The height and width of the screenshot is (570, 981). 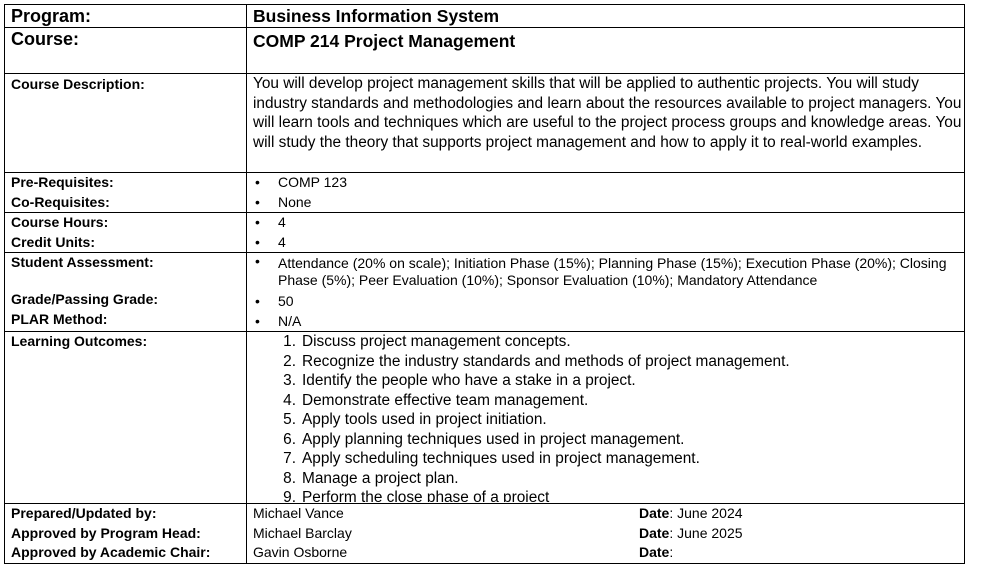 What do you see at coordinates (608, 552) in the screenshot?
I see `academic-chair-line: Gavin Osborne Date:` at bounding box center [608, 552].